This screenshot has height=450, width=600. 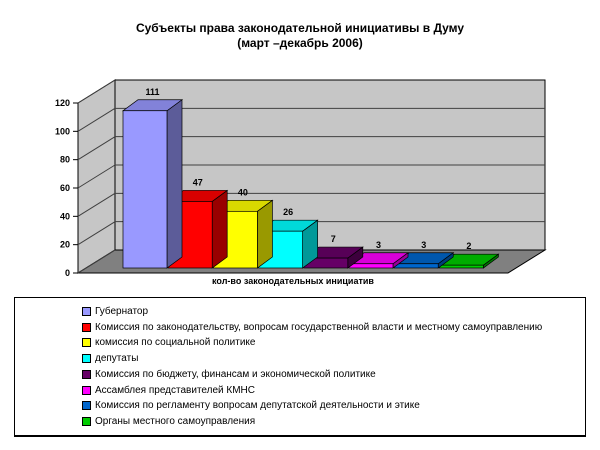 What do you see at coordinates (288, 212) in the screenshot?
I see `bar-value-label: 26` at bounding box center [288, 212].